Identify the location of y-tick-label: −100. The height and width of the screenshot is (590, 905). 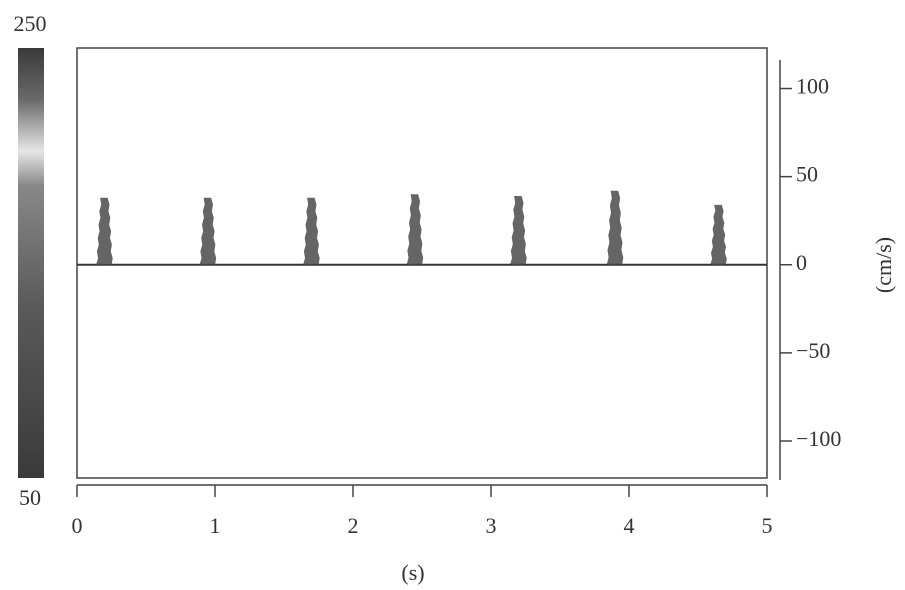
(818, 438).